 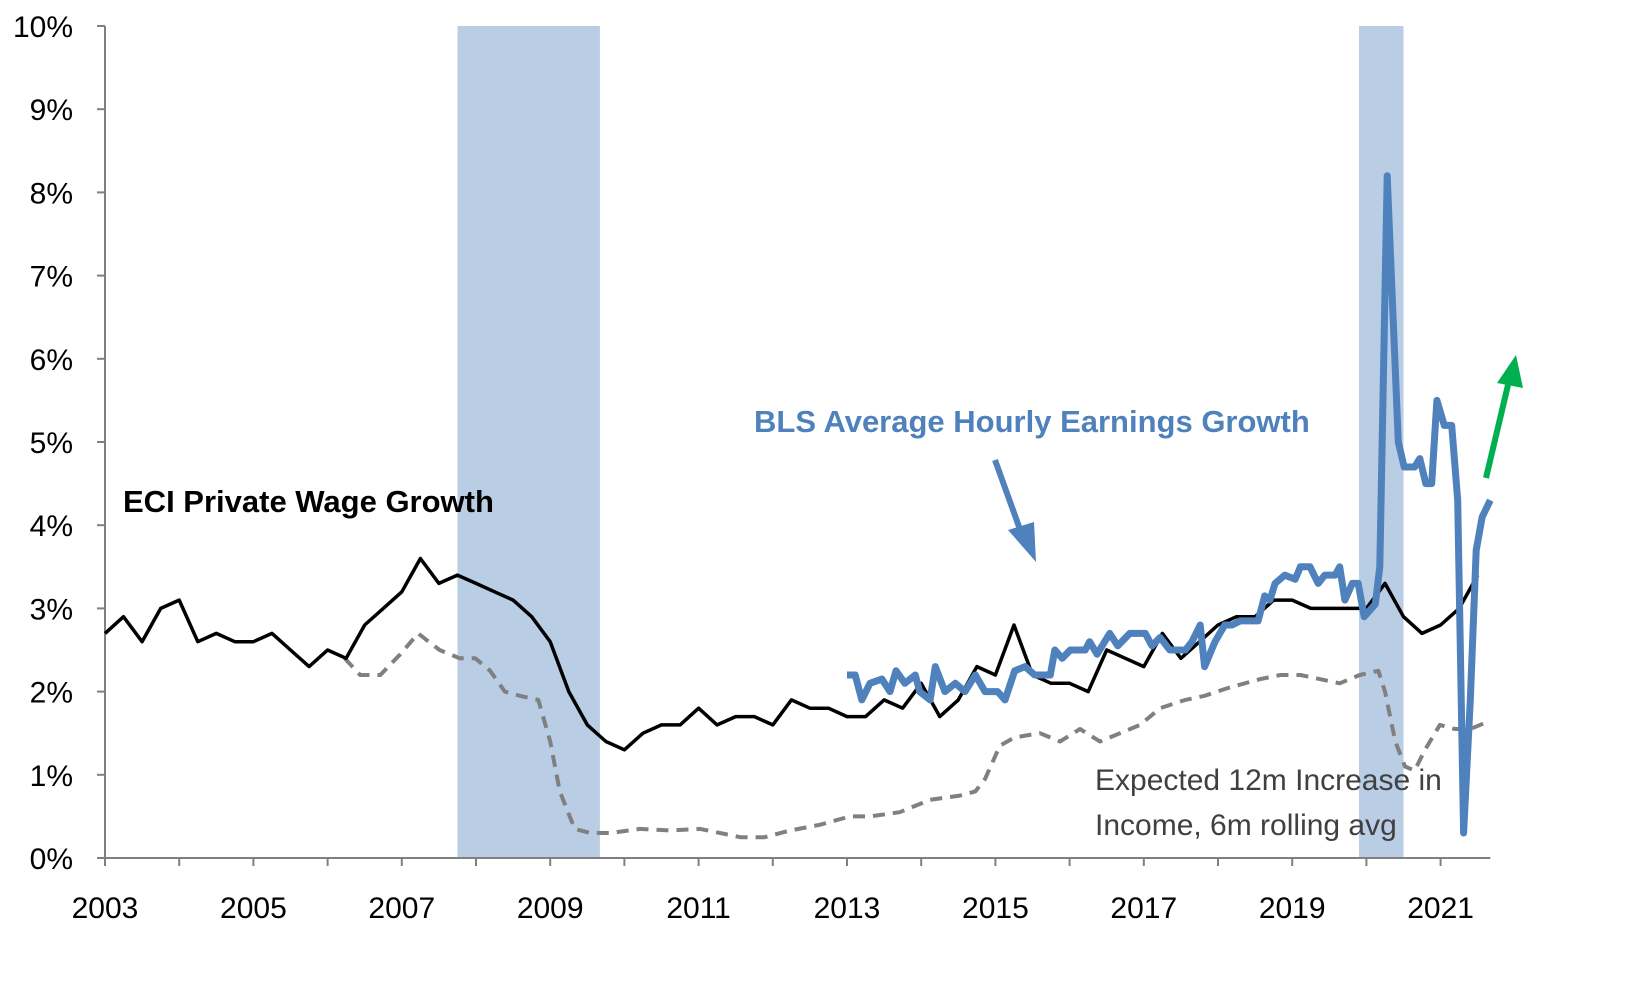 I want to click on x-tick-label: 2017, so click(x=1143, y=908).